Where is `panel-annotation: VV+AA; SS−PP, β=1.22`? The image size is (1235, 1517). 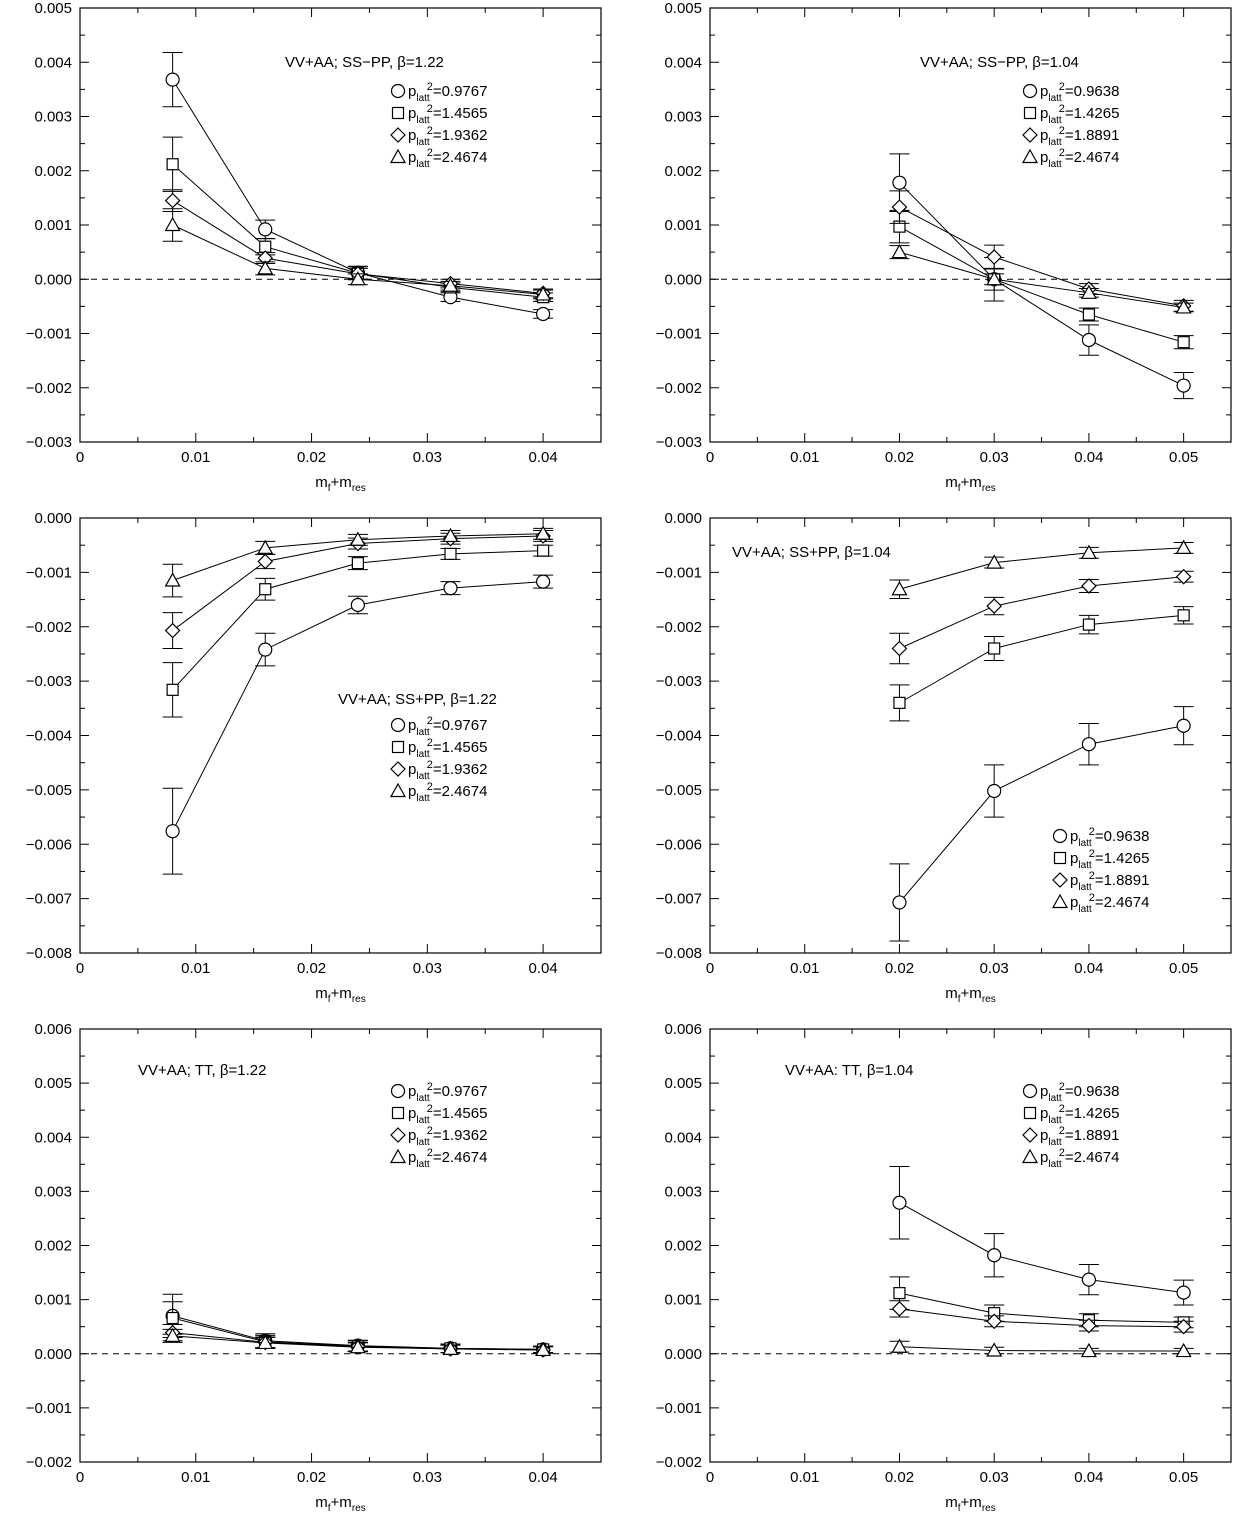 panel-annotation: VV+AA; SS−PP, β=1.22 is located at coordinates (364, 62).